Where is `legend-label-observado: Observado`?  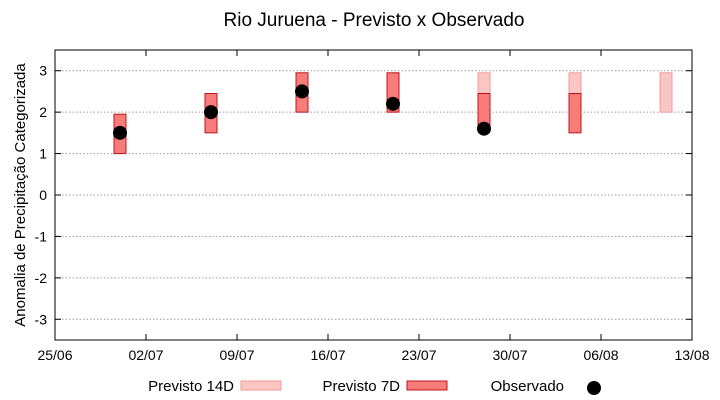 legend-label-observado: Observado is located at coordinates (527, 386).